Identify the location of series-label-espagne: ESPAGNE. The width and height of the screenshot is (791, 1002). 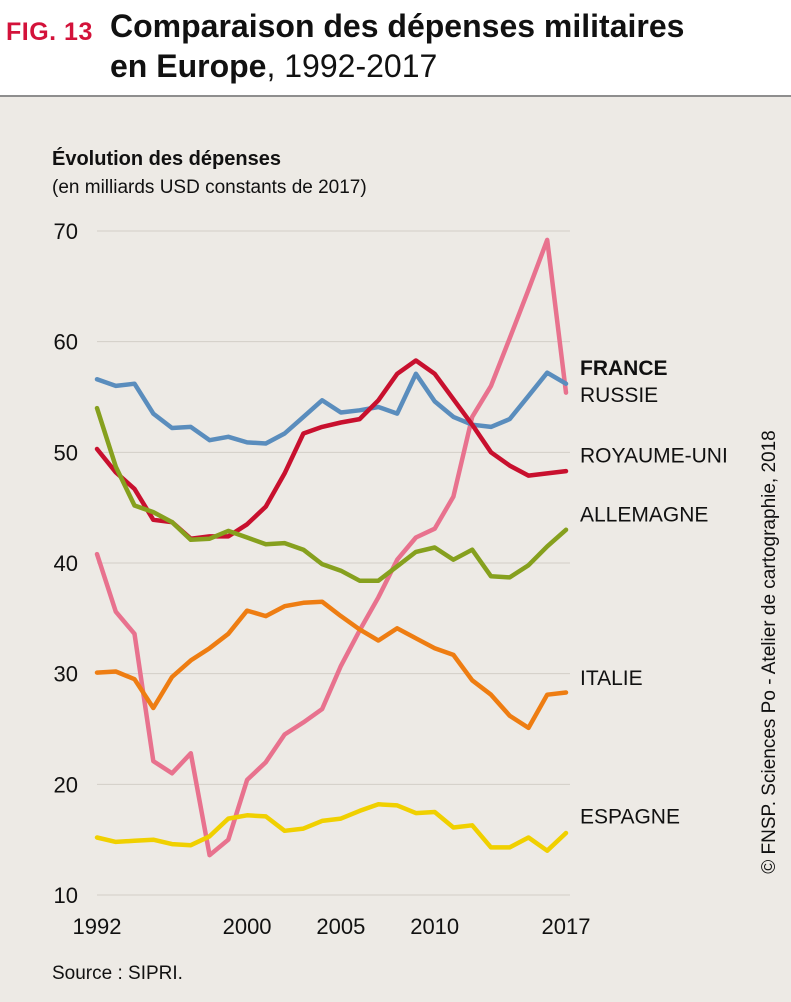
(630, 816).